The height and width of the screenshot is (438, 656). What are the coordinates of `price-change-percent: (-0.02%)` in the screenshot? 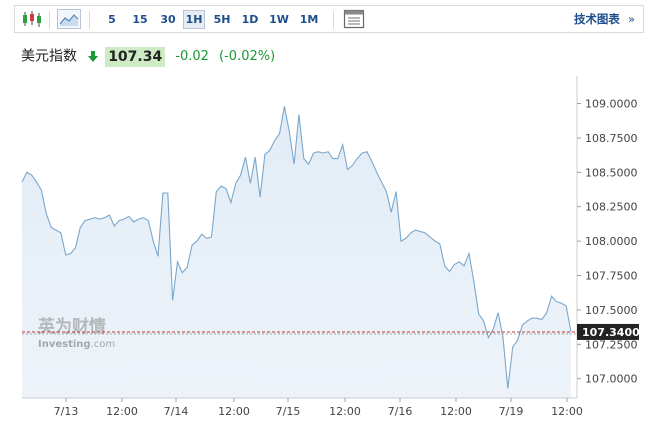 It's located at (247, 56).